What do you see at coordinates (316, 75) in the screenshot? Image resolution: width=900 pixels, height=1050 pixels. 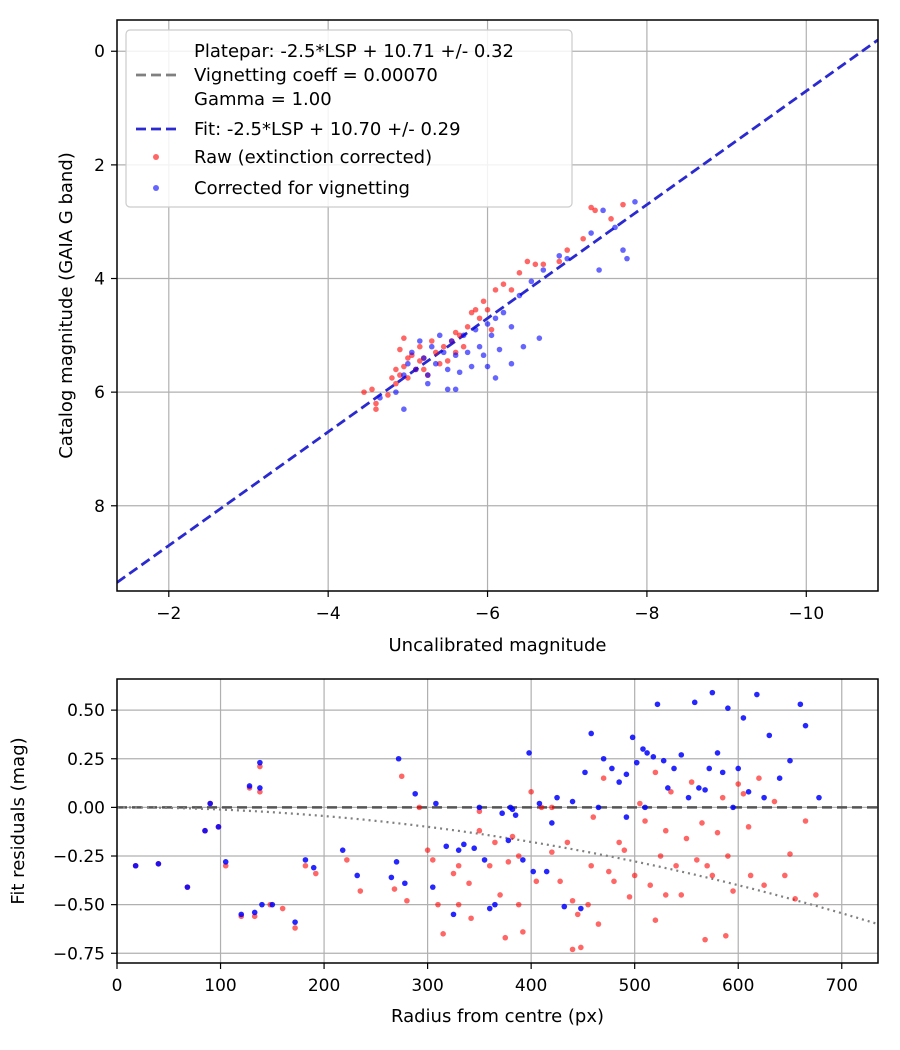 I see `legend-label: Vignetting coeff = 0.00070` at bounding box center [316, 75].